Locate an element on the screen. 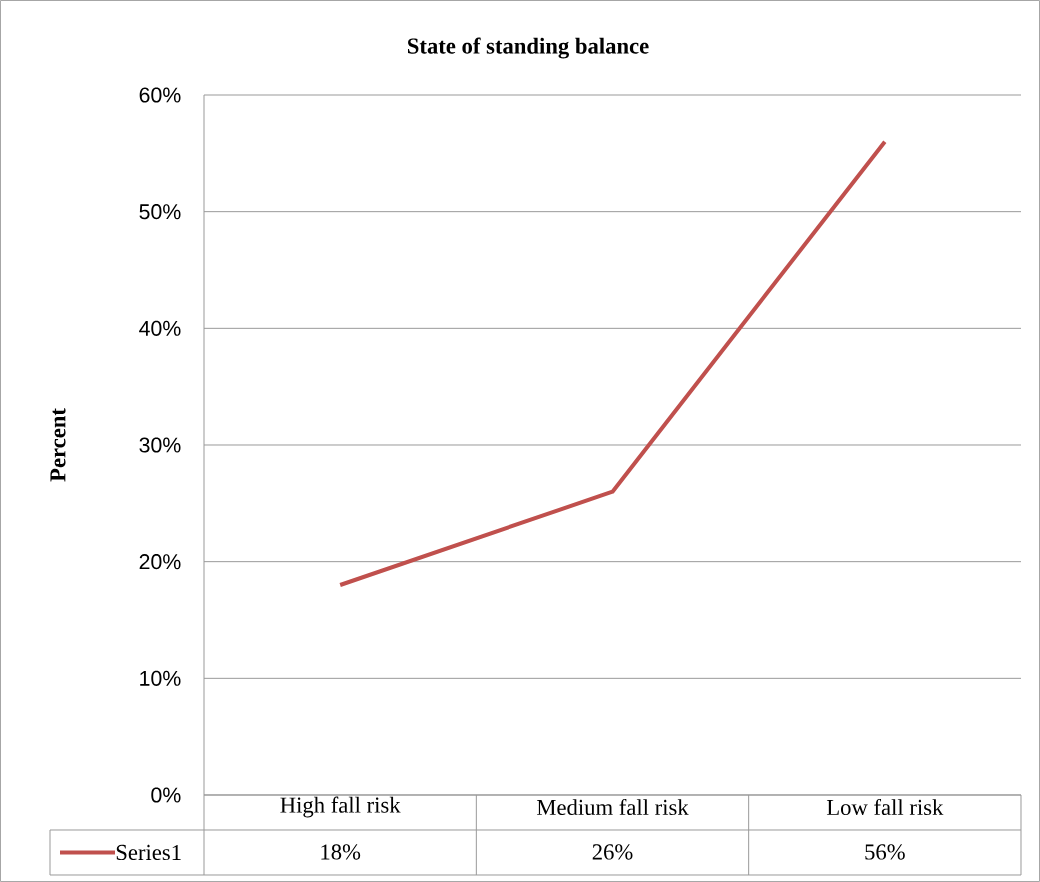 The height and width of the screenshot is (882, 1040). y-tick-label: 0% is located at coordinates (166, 795).